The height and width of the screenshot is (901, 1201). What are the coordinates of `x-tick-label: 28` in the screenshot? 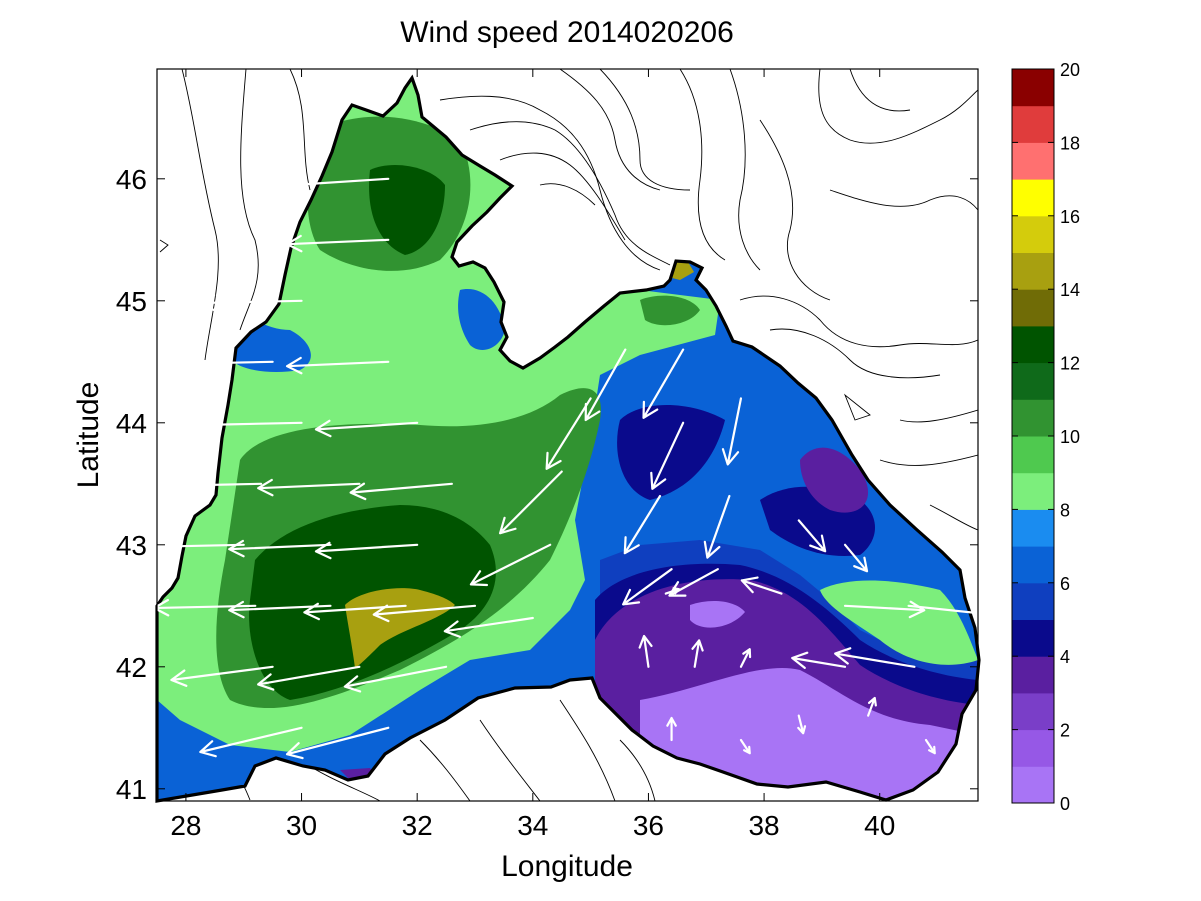 It's located at (185, 825).